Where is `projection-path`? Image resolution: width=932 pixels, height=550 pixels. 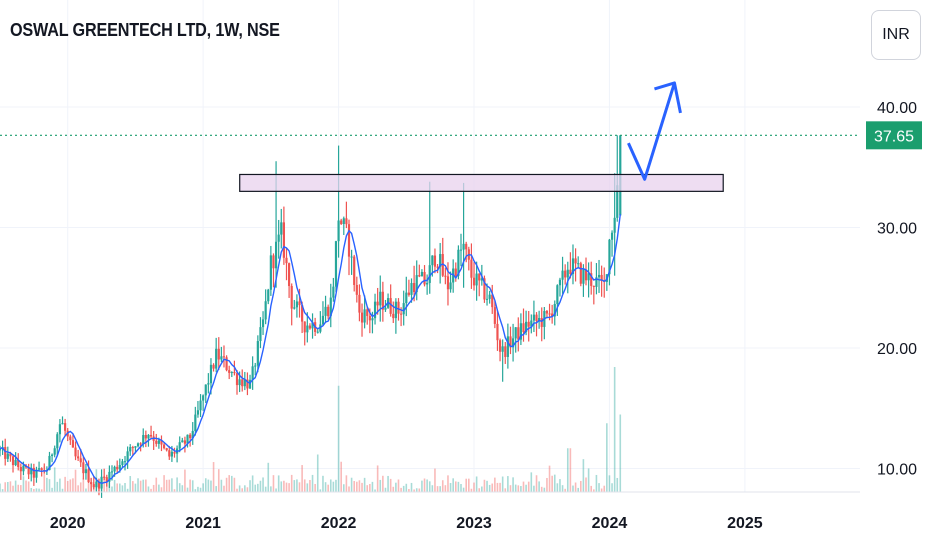 projection-path is located at coordinates (651, 131).